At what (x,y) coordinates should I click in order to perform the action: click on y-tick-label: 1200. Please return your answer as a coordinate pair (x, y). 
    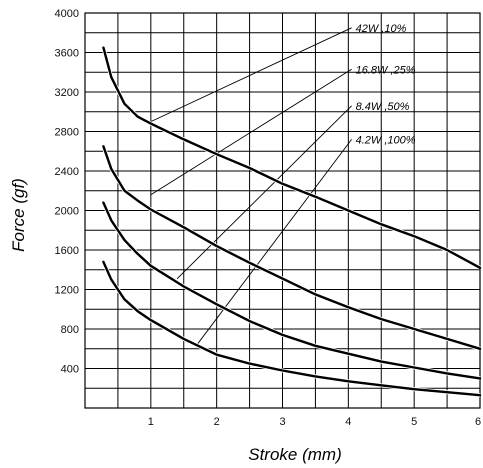
    Looking at the image, I should click on (67, 291).